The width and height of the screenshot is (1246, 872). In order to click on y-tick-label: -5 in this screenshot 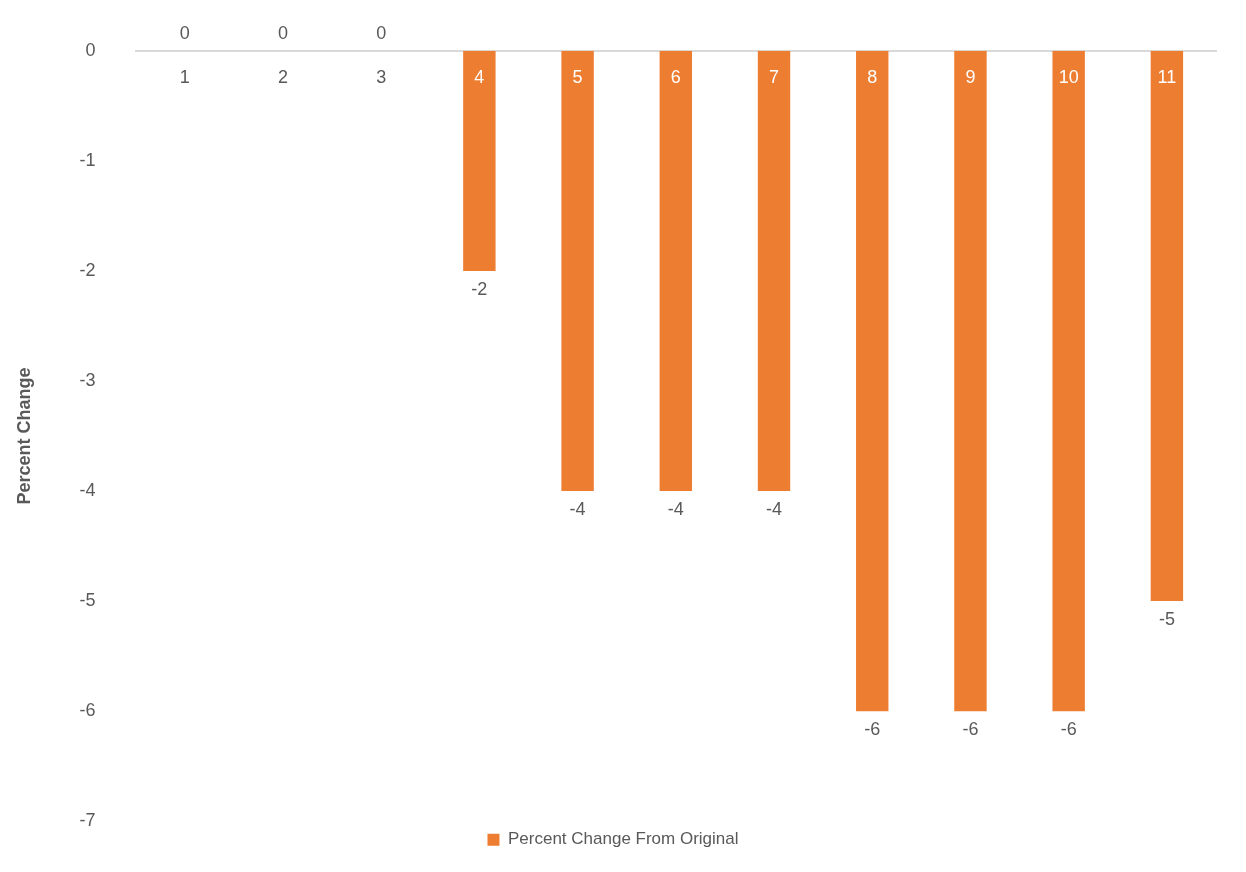, I will do `click(87, 600)`.